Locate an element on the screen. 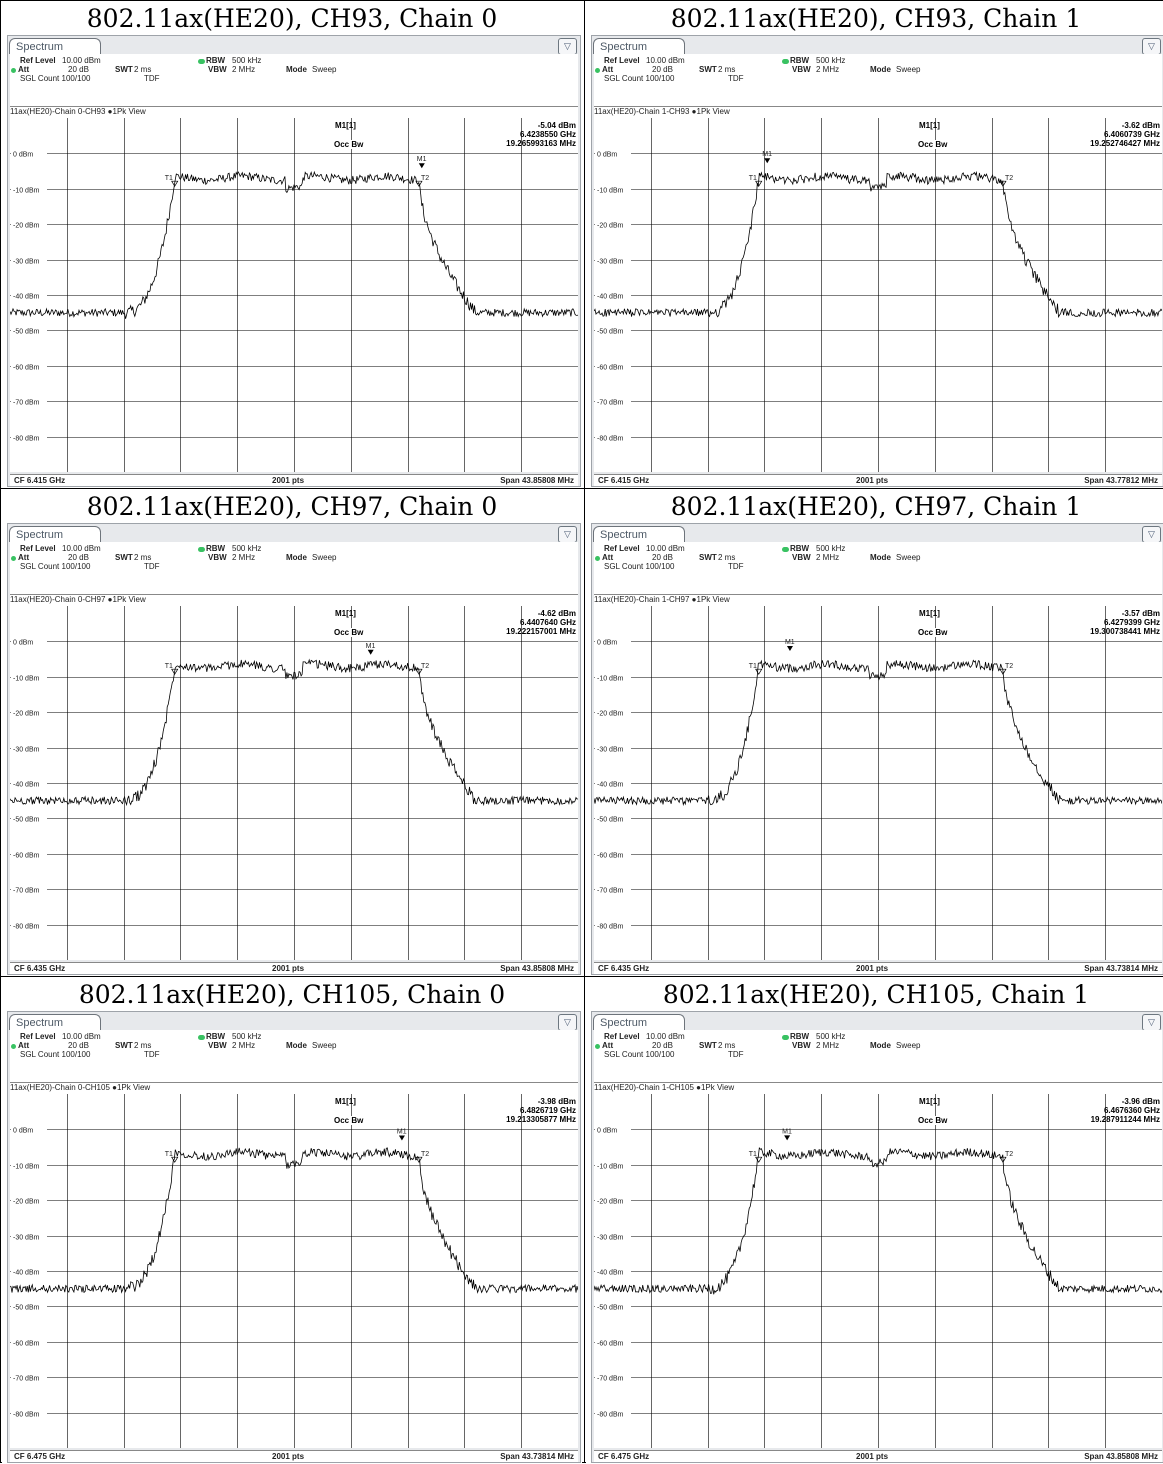  status-footer: CF 6.475 GHz 2001 pts Span 43.85808 MHz is located at coordinates (878, 1456).